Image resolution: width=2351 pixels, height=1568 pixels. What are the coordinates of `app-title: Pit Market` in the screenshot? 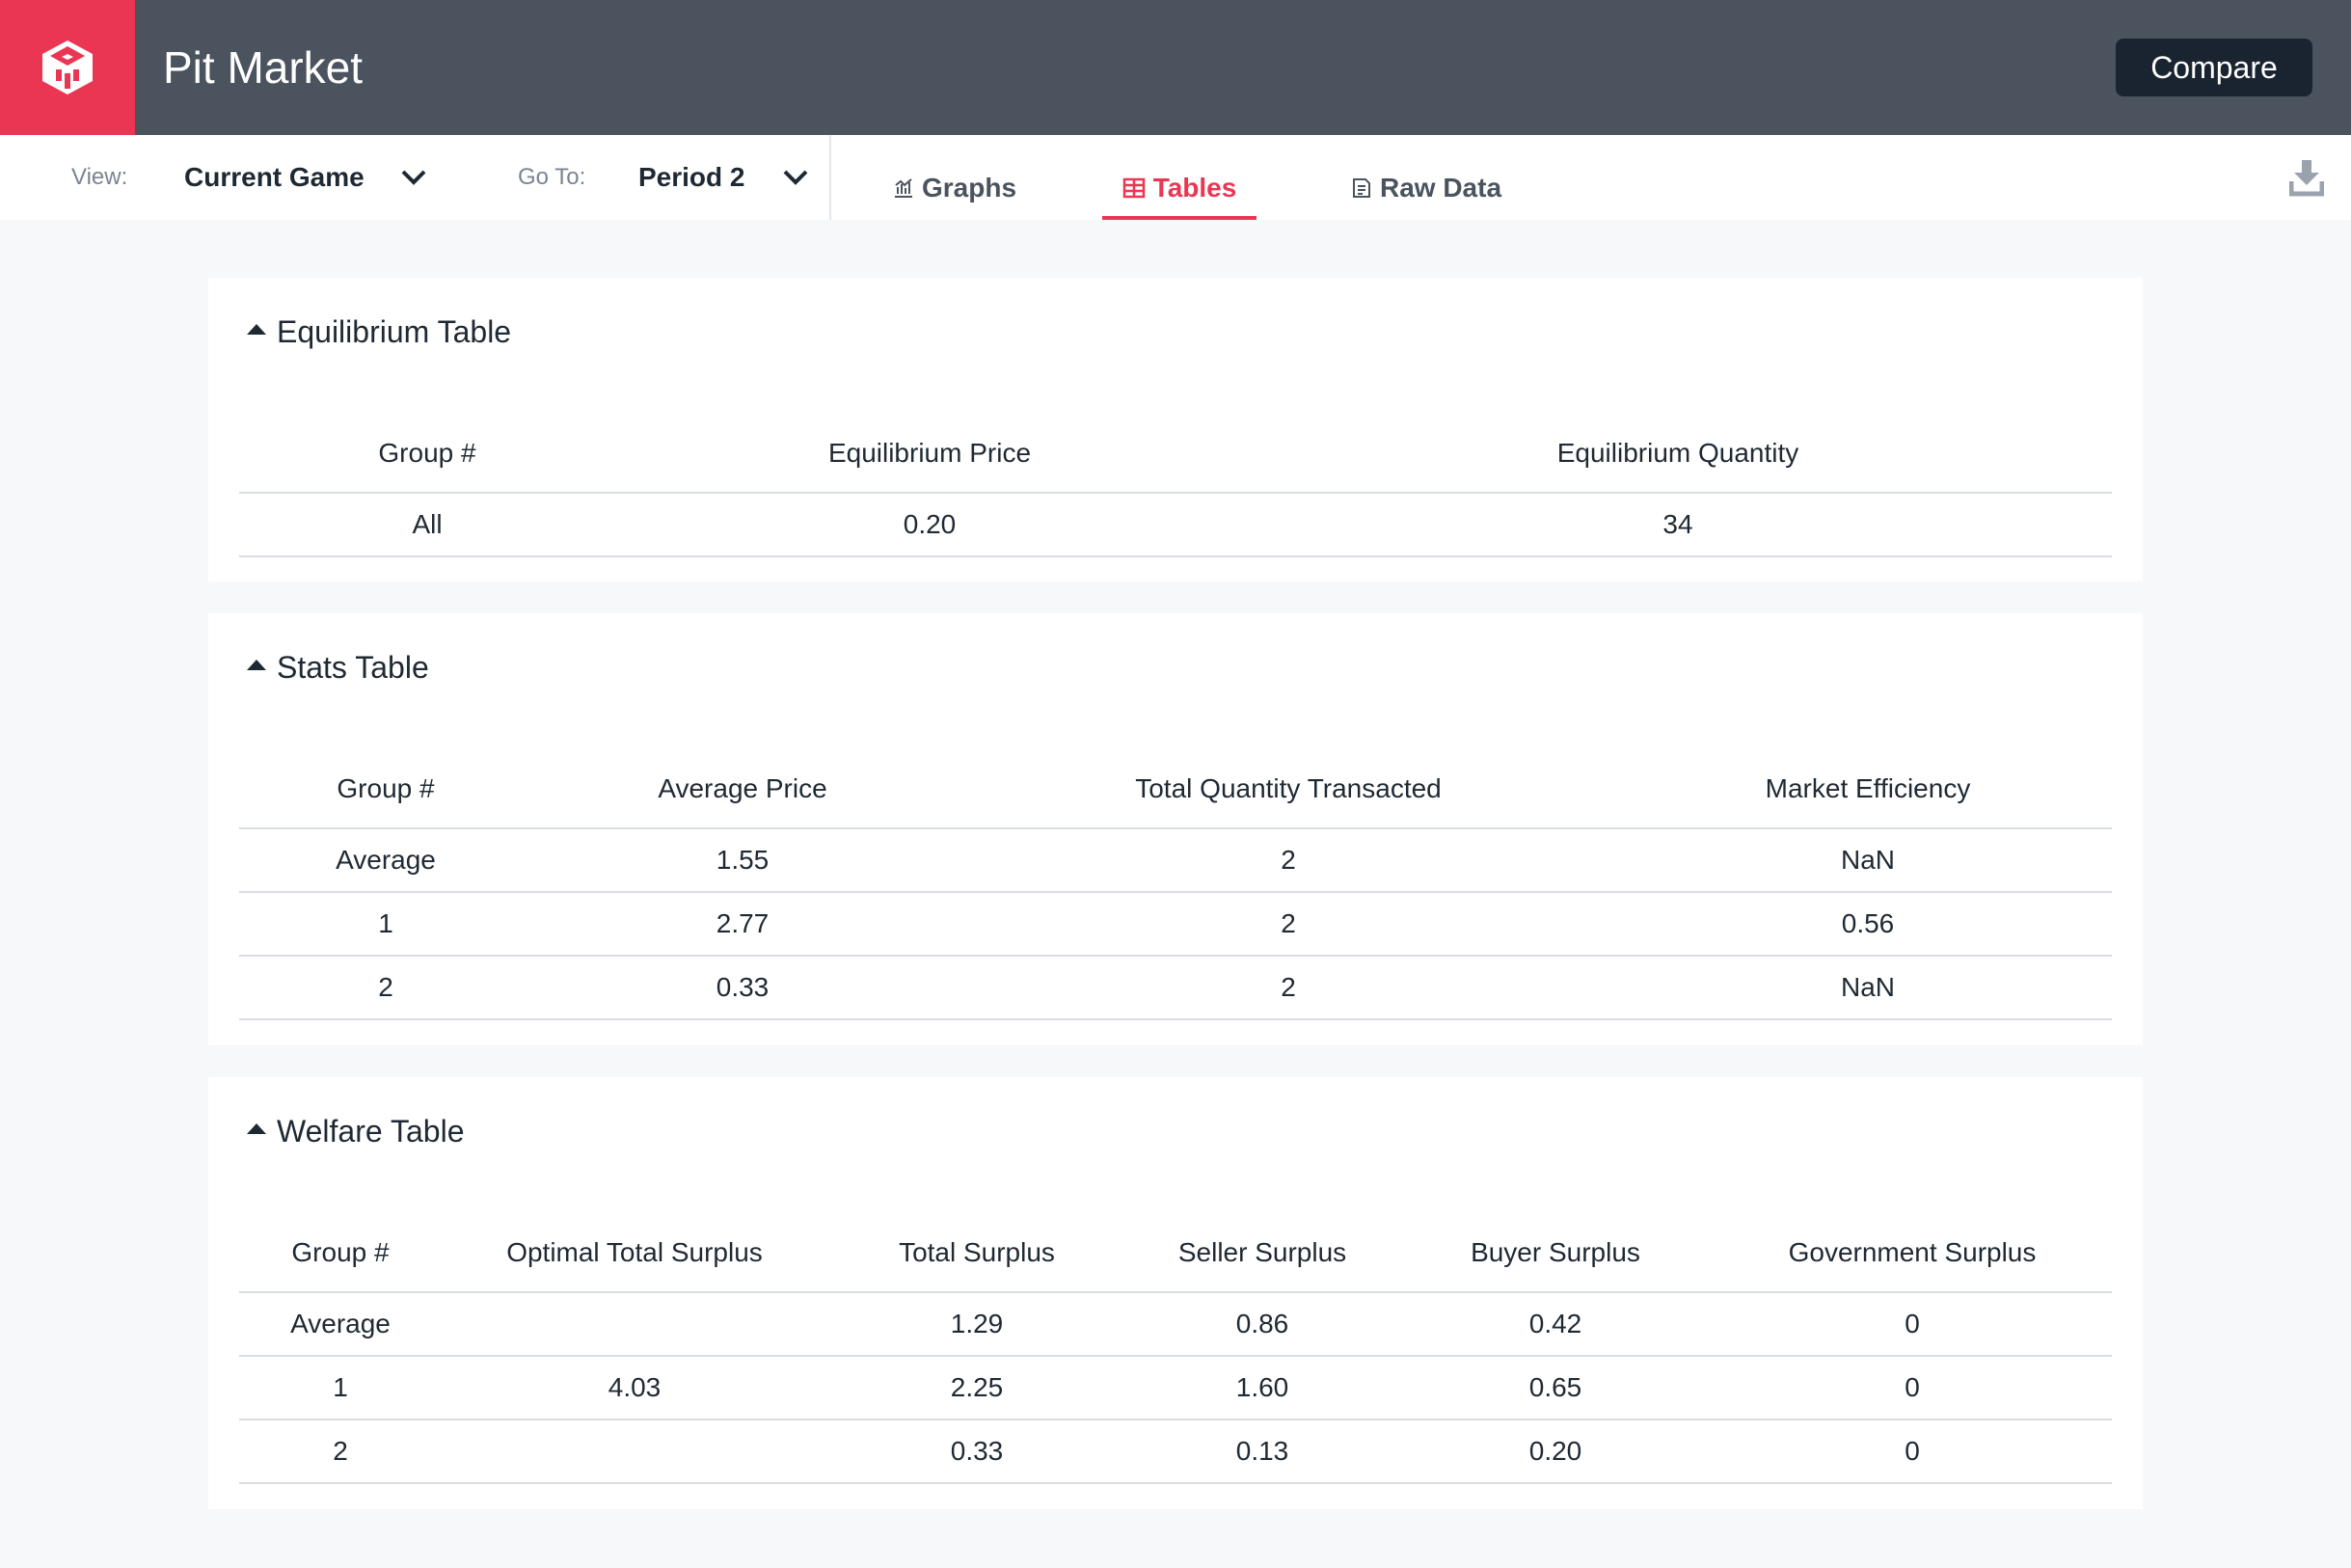 It's located at (263, 68).